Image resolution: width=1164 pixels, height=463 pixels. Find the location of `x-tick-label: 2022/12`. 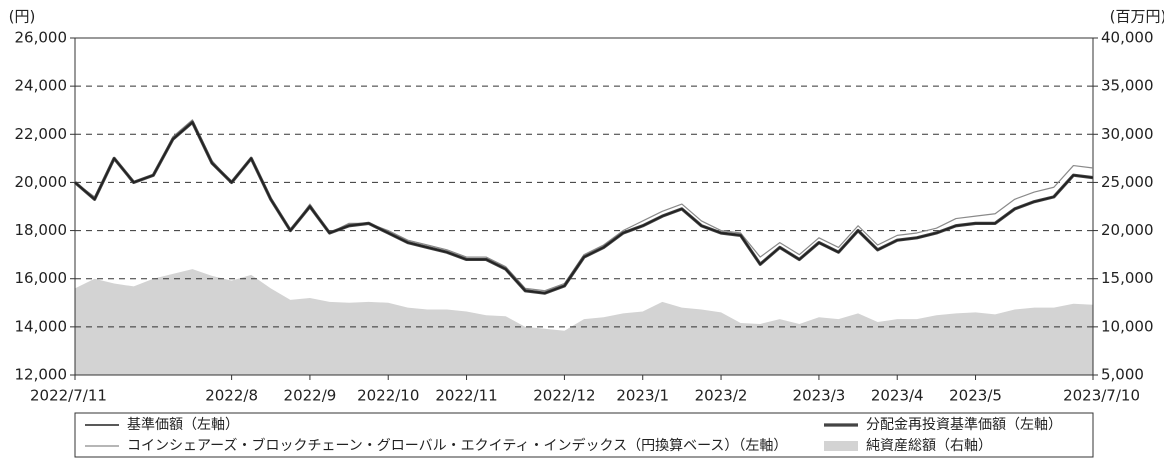

x-tick-label: 2022/12 is located at coordinates (564, 396).